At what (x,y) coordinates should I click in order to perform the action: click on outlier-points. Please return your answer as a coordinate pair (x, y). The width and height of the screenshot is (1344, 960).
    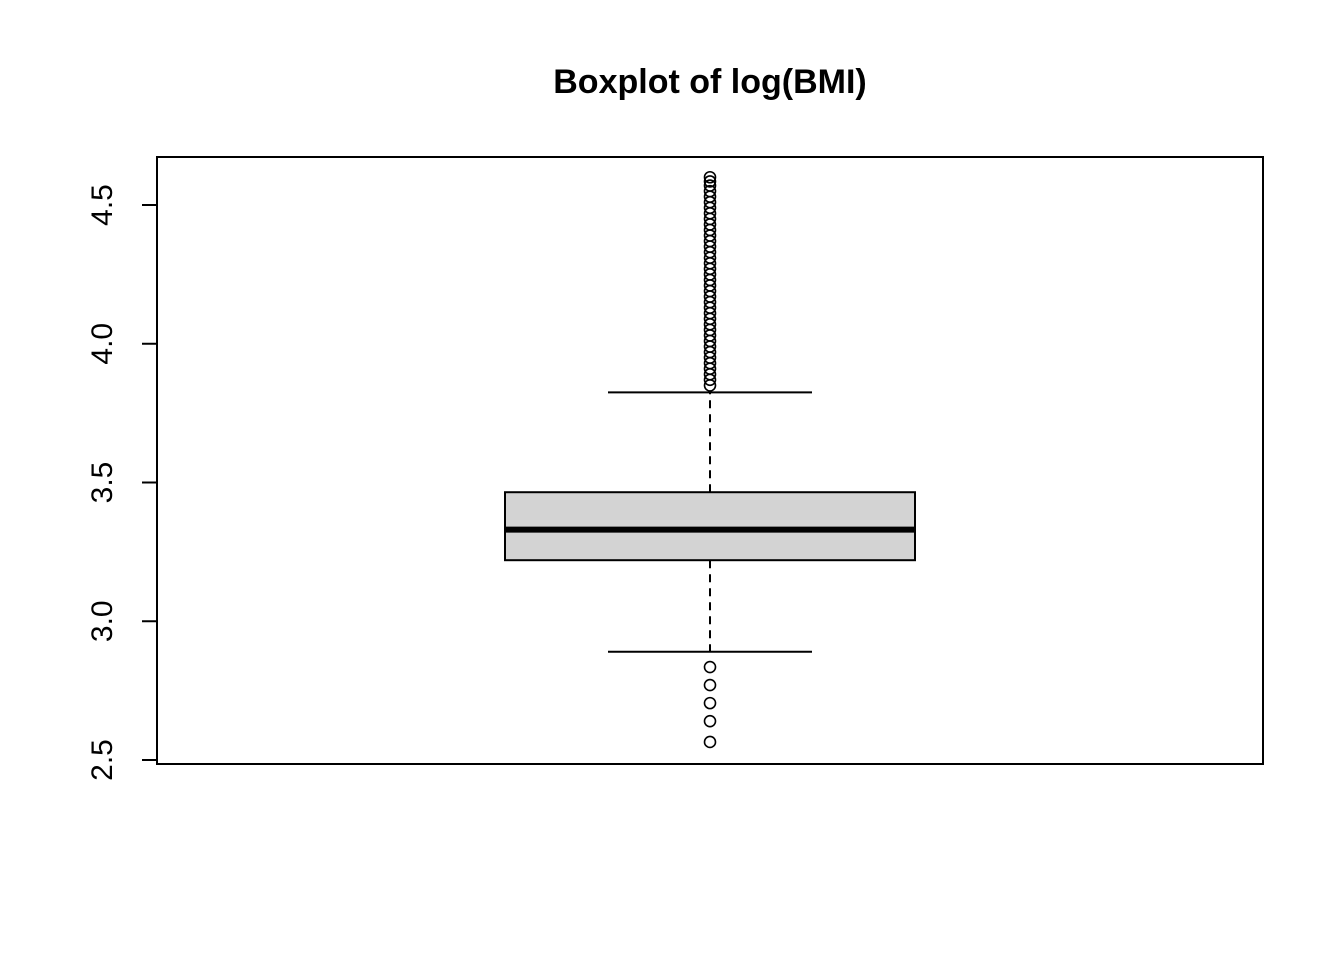
    Looking at the image, I should click on (710, 459).